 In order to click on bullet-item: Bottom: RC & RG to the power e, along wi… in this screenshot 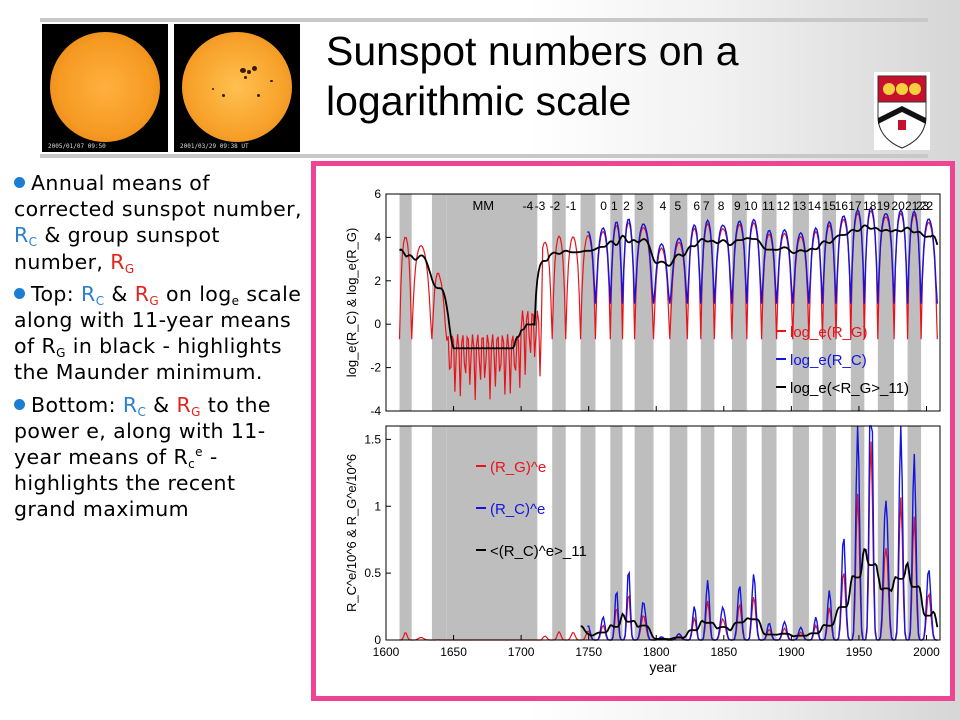, I will do `click(142, 457)`.